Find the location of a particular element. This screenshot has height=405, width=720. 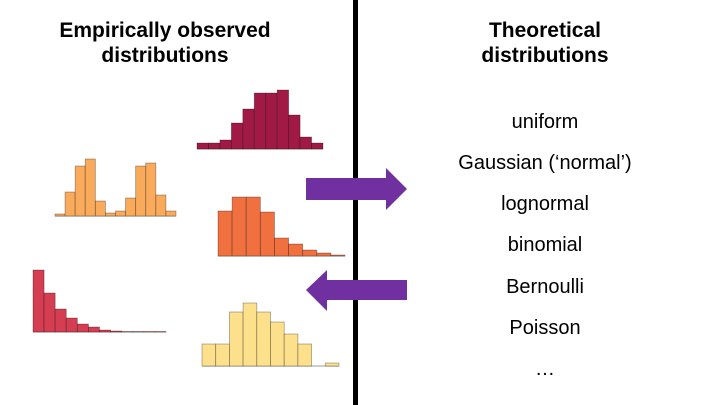

left-title-line1: Empirically observed is located at coordinates (165, 30).